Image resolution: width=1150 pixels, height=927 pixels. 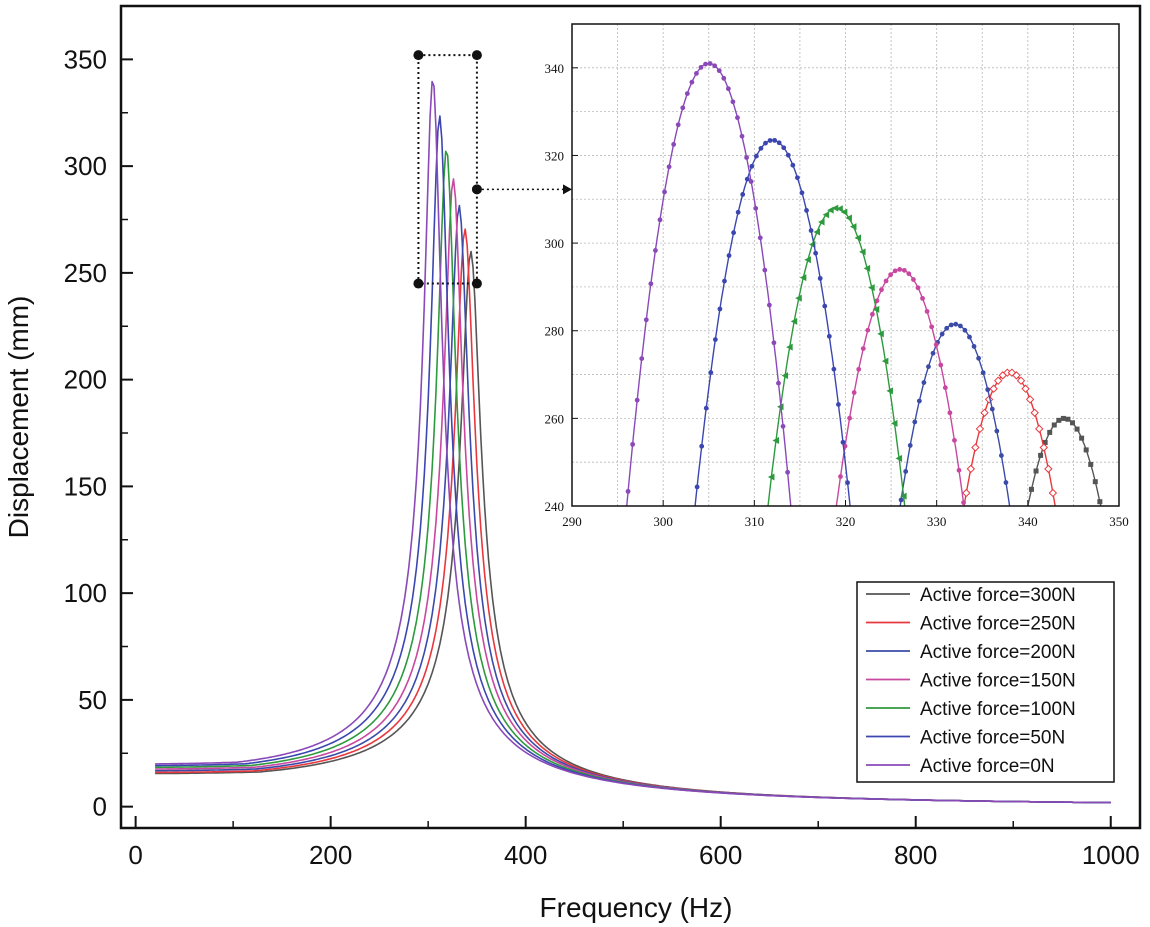 I want to click on y-tick-label: 350, so click(x=85, y=59).